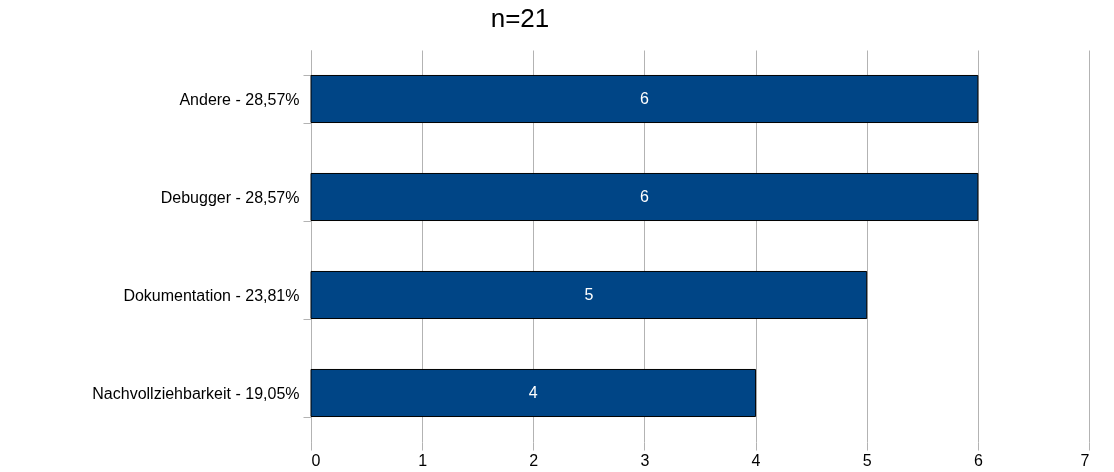 This screenshot has height=472, width=1114. What do you see at coordinates (1085, 460) in the screenshot?
I see `x-tick-label: 7` at bounding box center [1085, 460].